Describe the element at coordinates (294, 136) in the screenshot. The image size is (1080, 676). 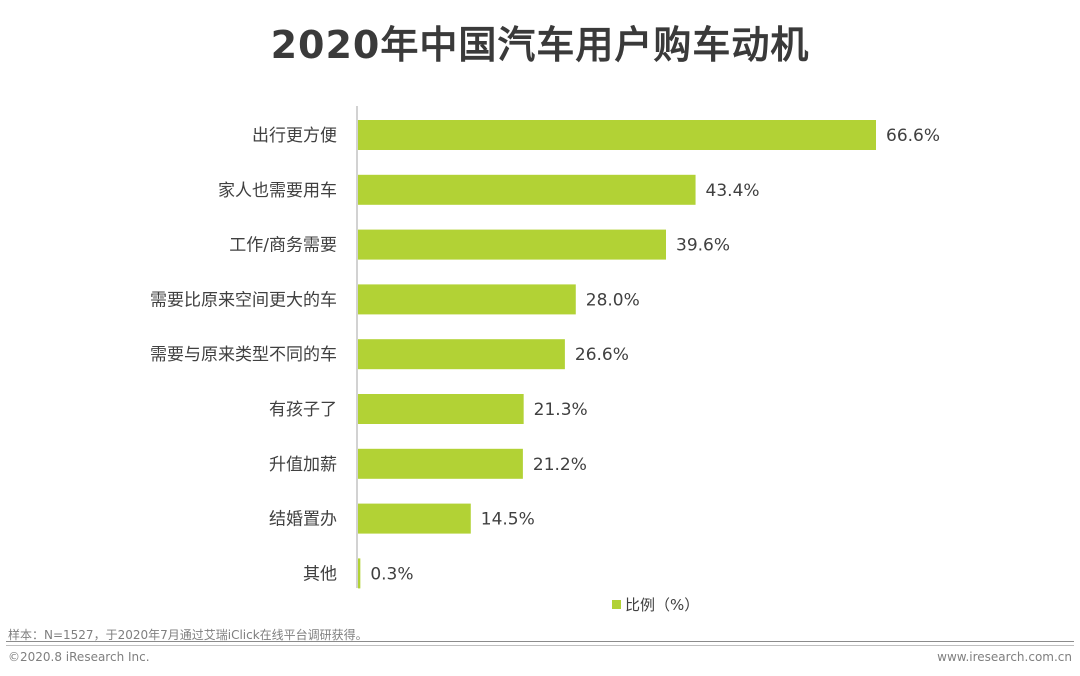
I see `category-label: 出行更方便` at that location.